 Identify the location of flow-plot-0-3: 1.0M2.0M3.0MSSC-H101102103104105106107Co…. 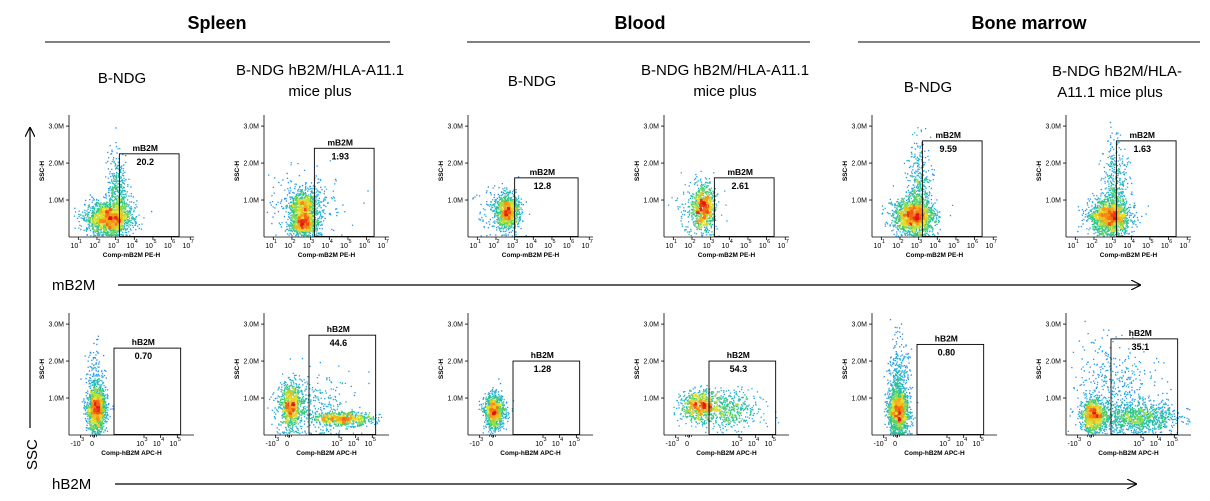
(711, 187).